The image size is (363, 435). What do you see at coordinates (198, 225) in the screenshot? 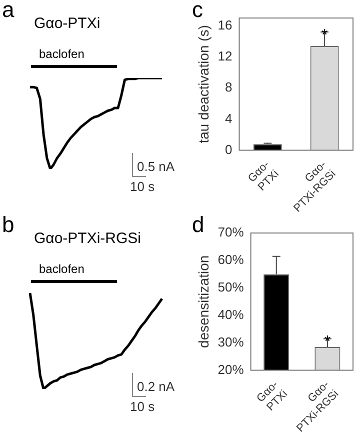
I see `text: d` at bounding box center [198, 225].